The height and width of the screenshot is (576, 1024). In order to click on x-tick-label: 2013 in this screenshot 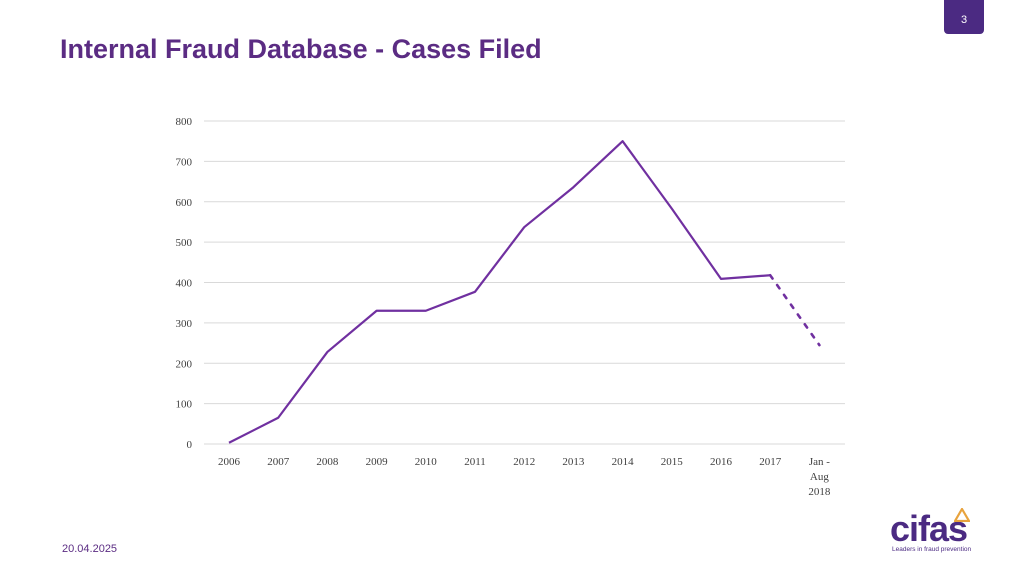, I will do `click(573, 462)`.